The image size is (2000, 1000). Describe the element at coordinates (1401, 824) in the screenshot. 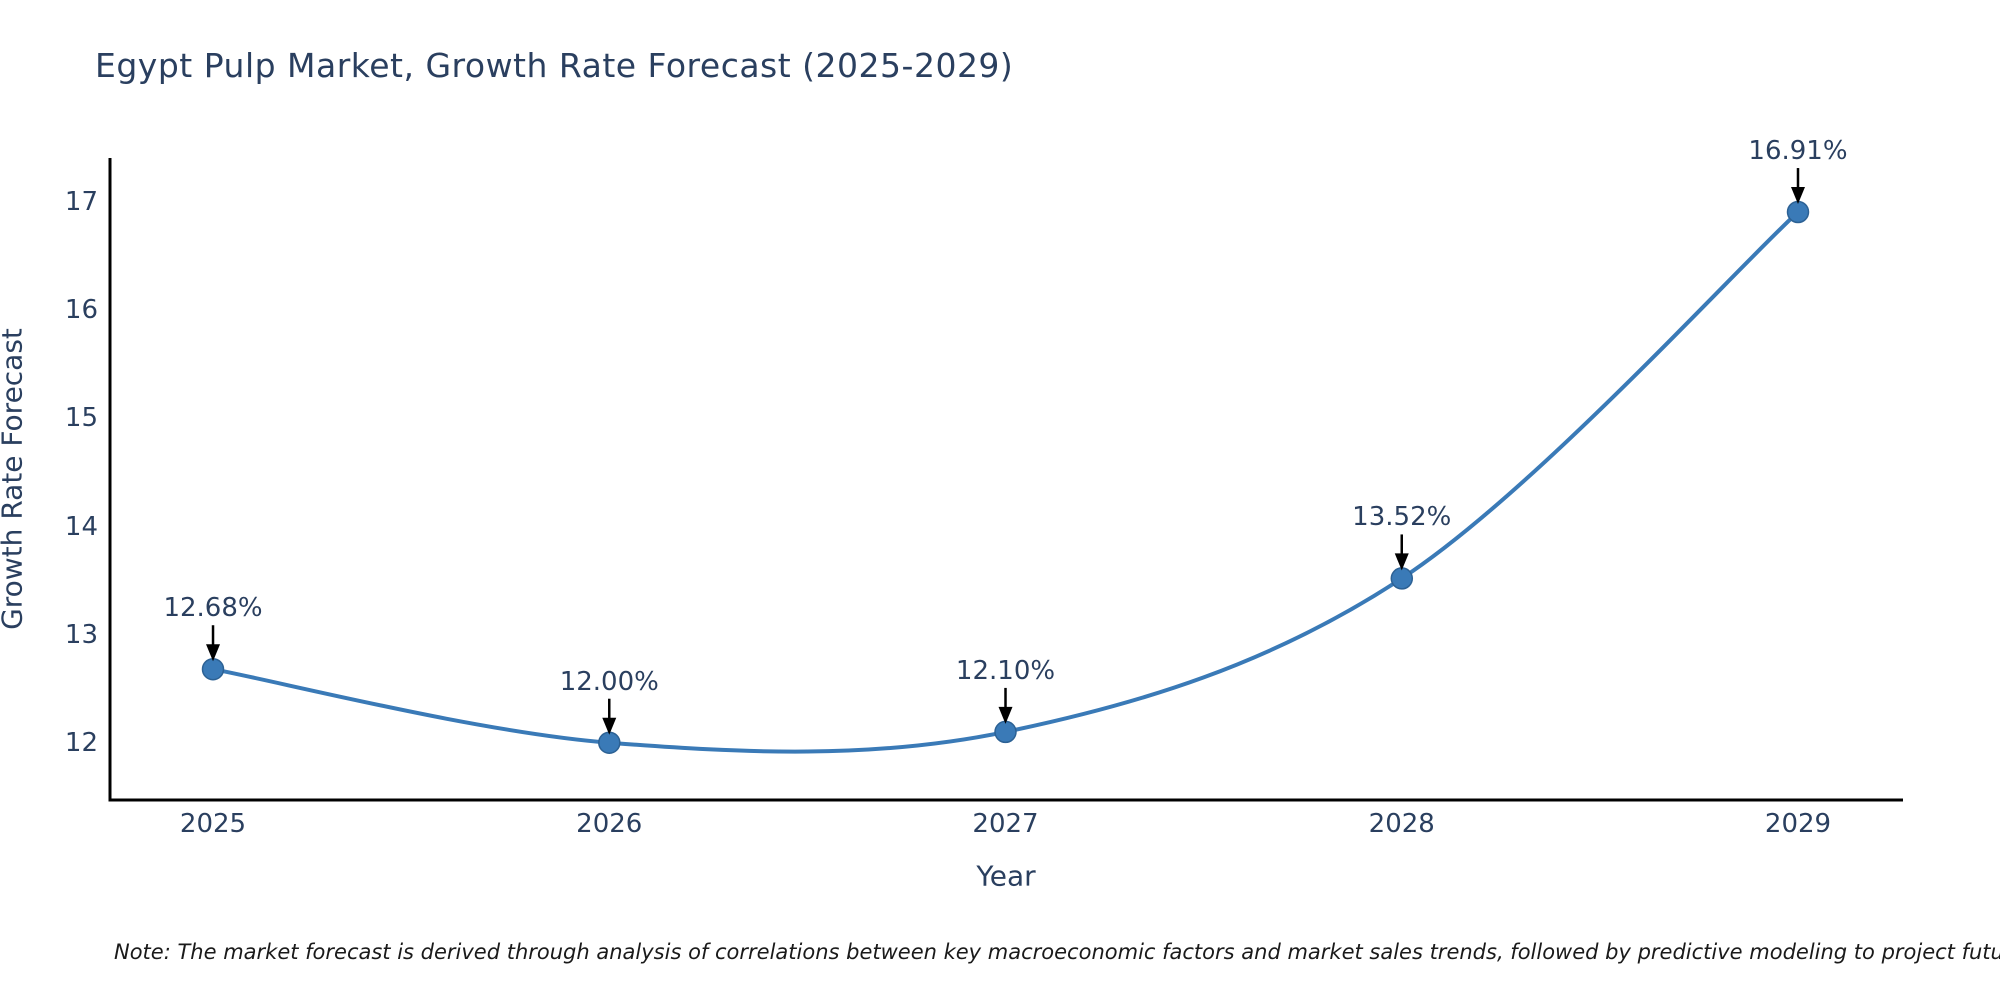

I see `x-tick-label: 2028` at that location.